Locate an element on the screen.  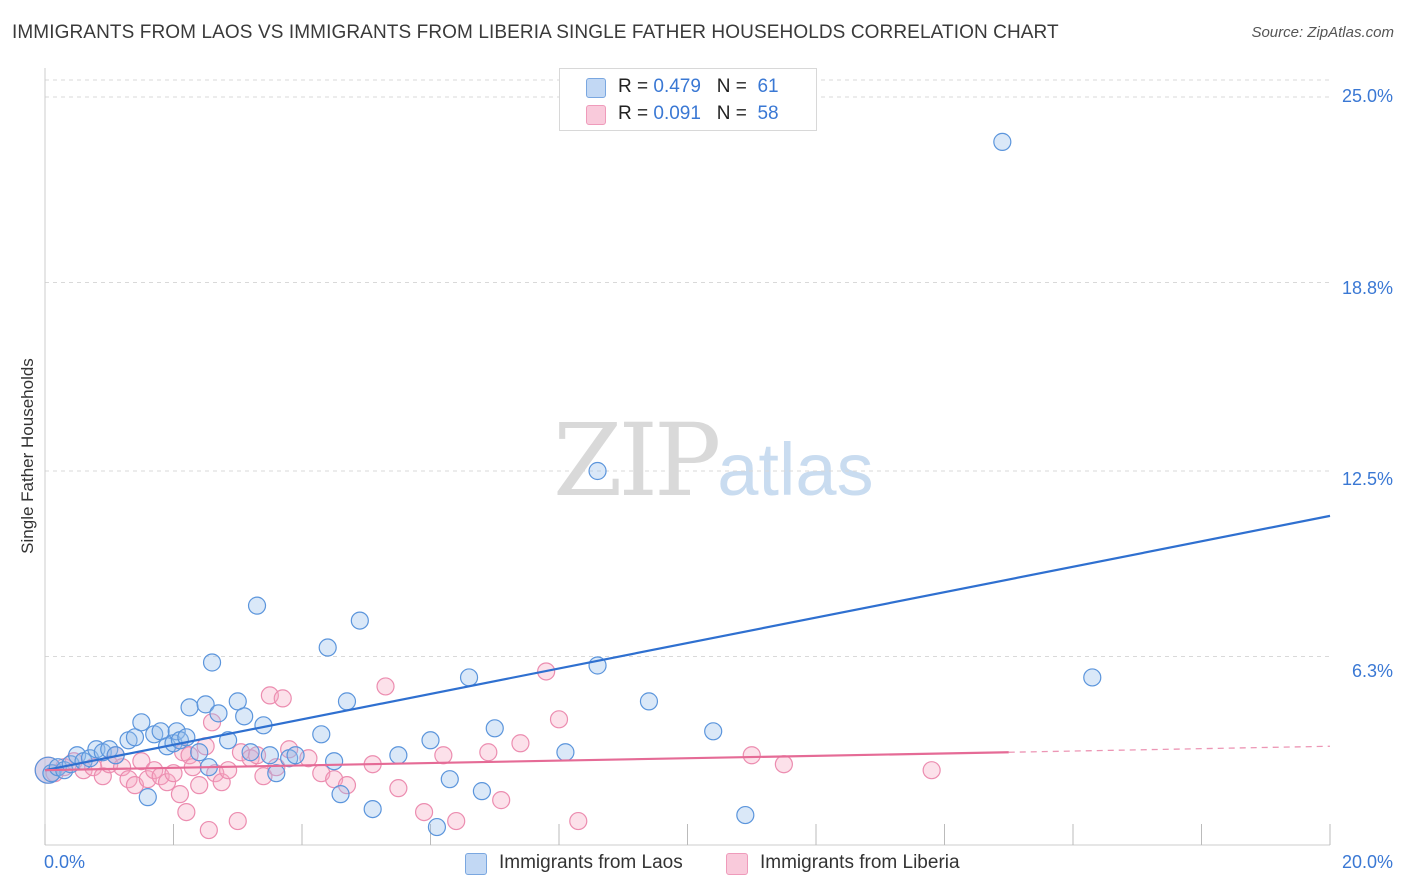
watermark-atlas: atlas is located at coordinates (795, 469).